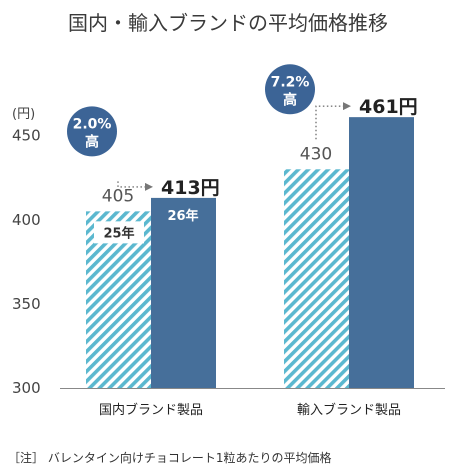  What do you see at coordinates (190, 188) in the screenshot?
I see `value-label-current: 413円` at bounding box center [190, 188].